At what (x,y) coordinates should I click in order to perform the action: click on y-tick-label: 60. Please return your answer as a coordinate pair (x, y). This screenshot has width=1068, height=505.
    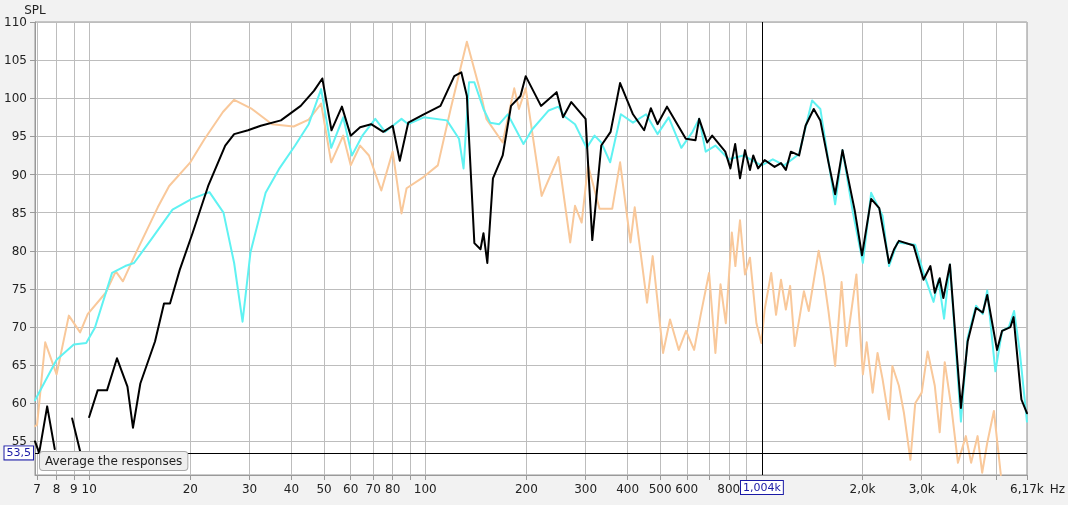
    Looking at the image, I should click on (19, 403).